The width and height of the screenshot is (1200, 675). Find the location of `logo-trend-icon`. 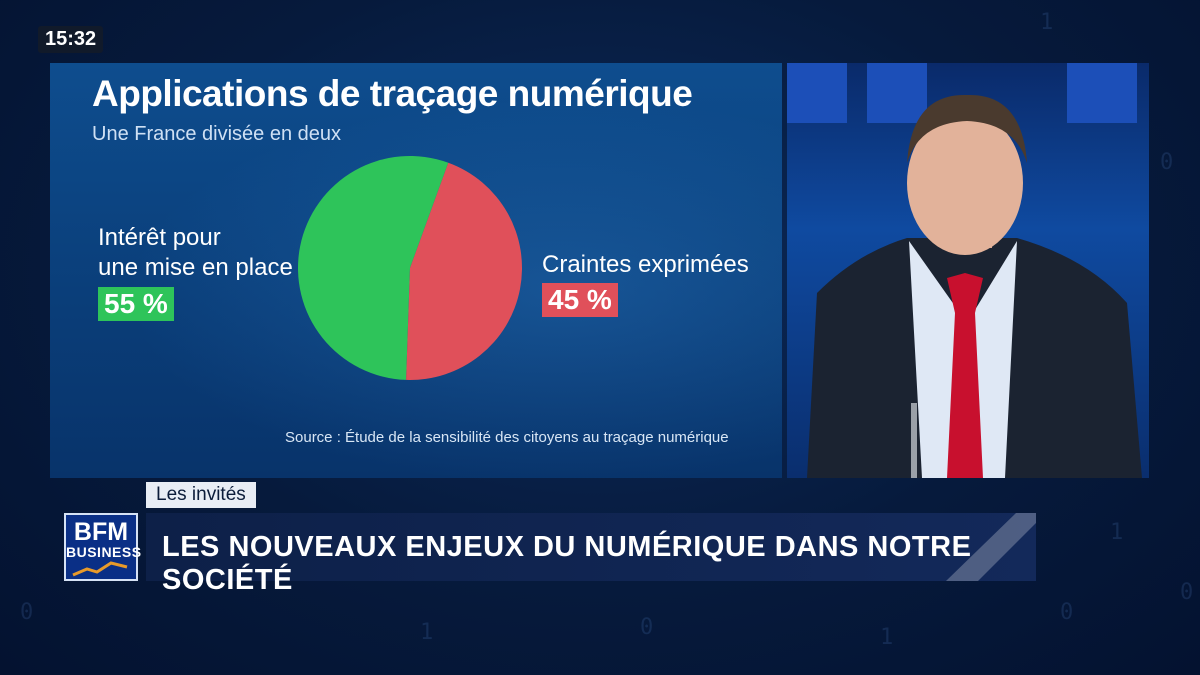

logo-trend-icon is located at coordinates (100, 569).